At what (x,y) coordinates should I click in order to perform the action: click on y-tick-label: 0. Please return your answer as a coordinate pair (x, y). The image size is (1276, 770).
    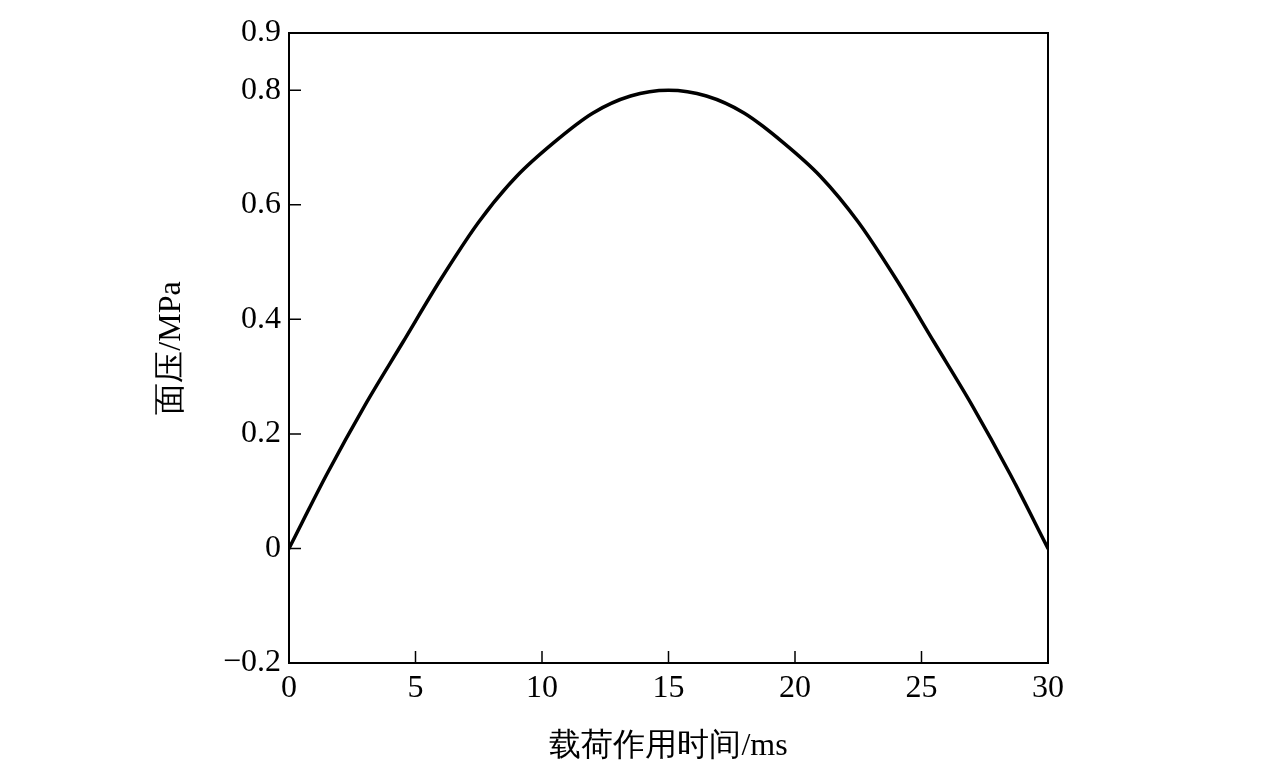
    Looking at the image, I should click on (273, 545).